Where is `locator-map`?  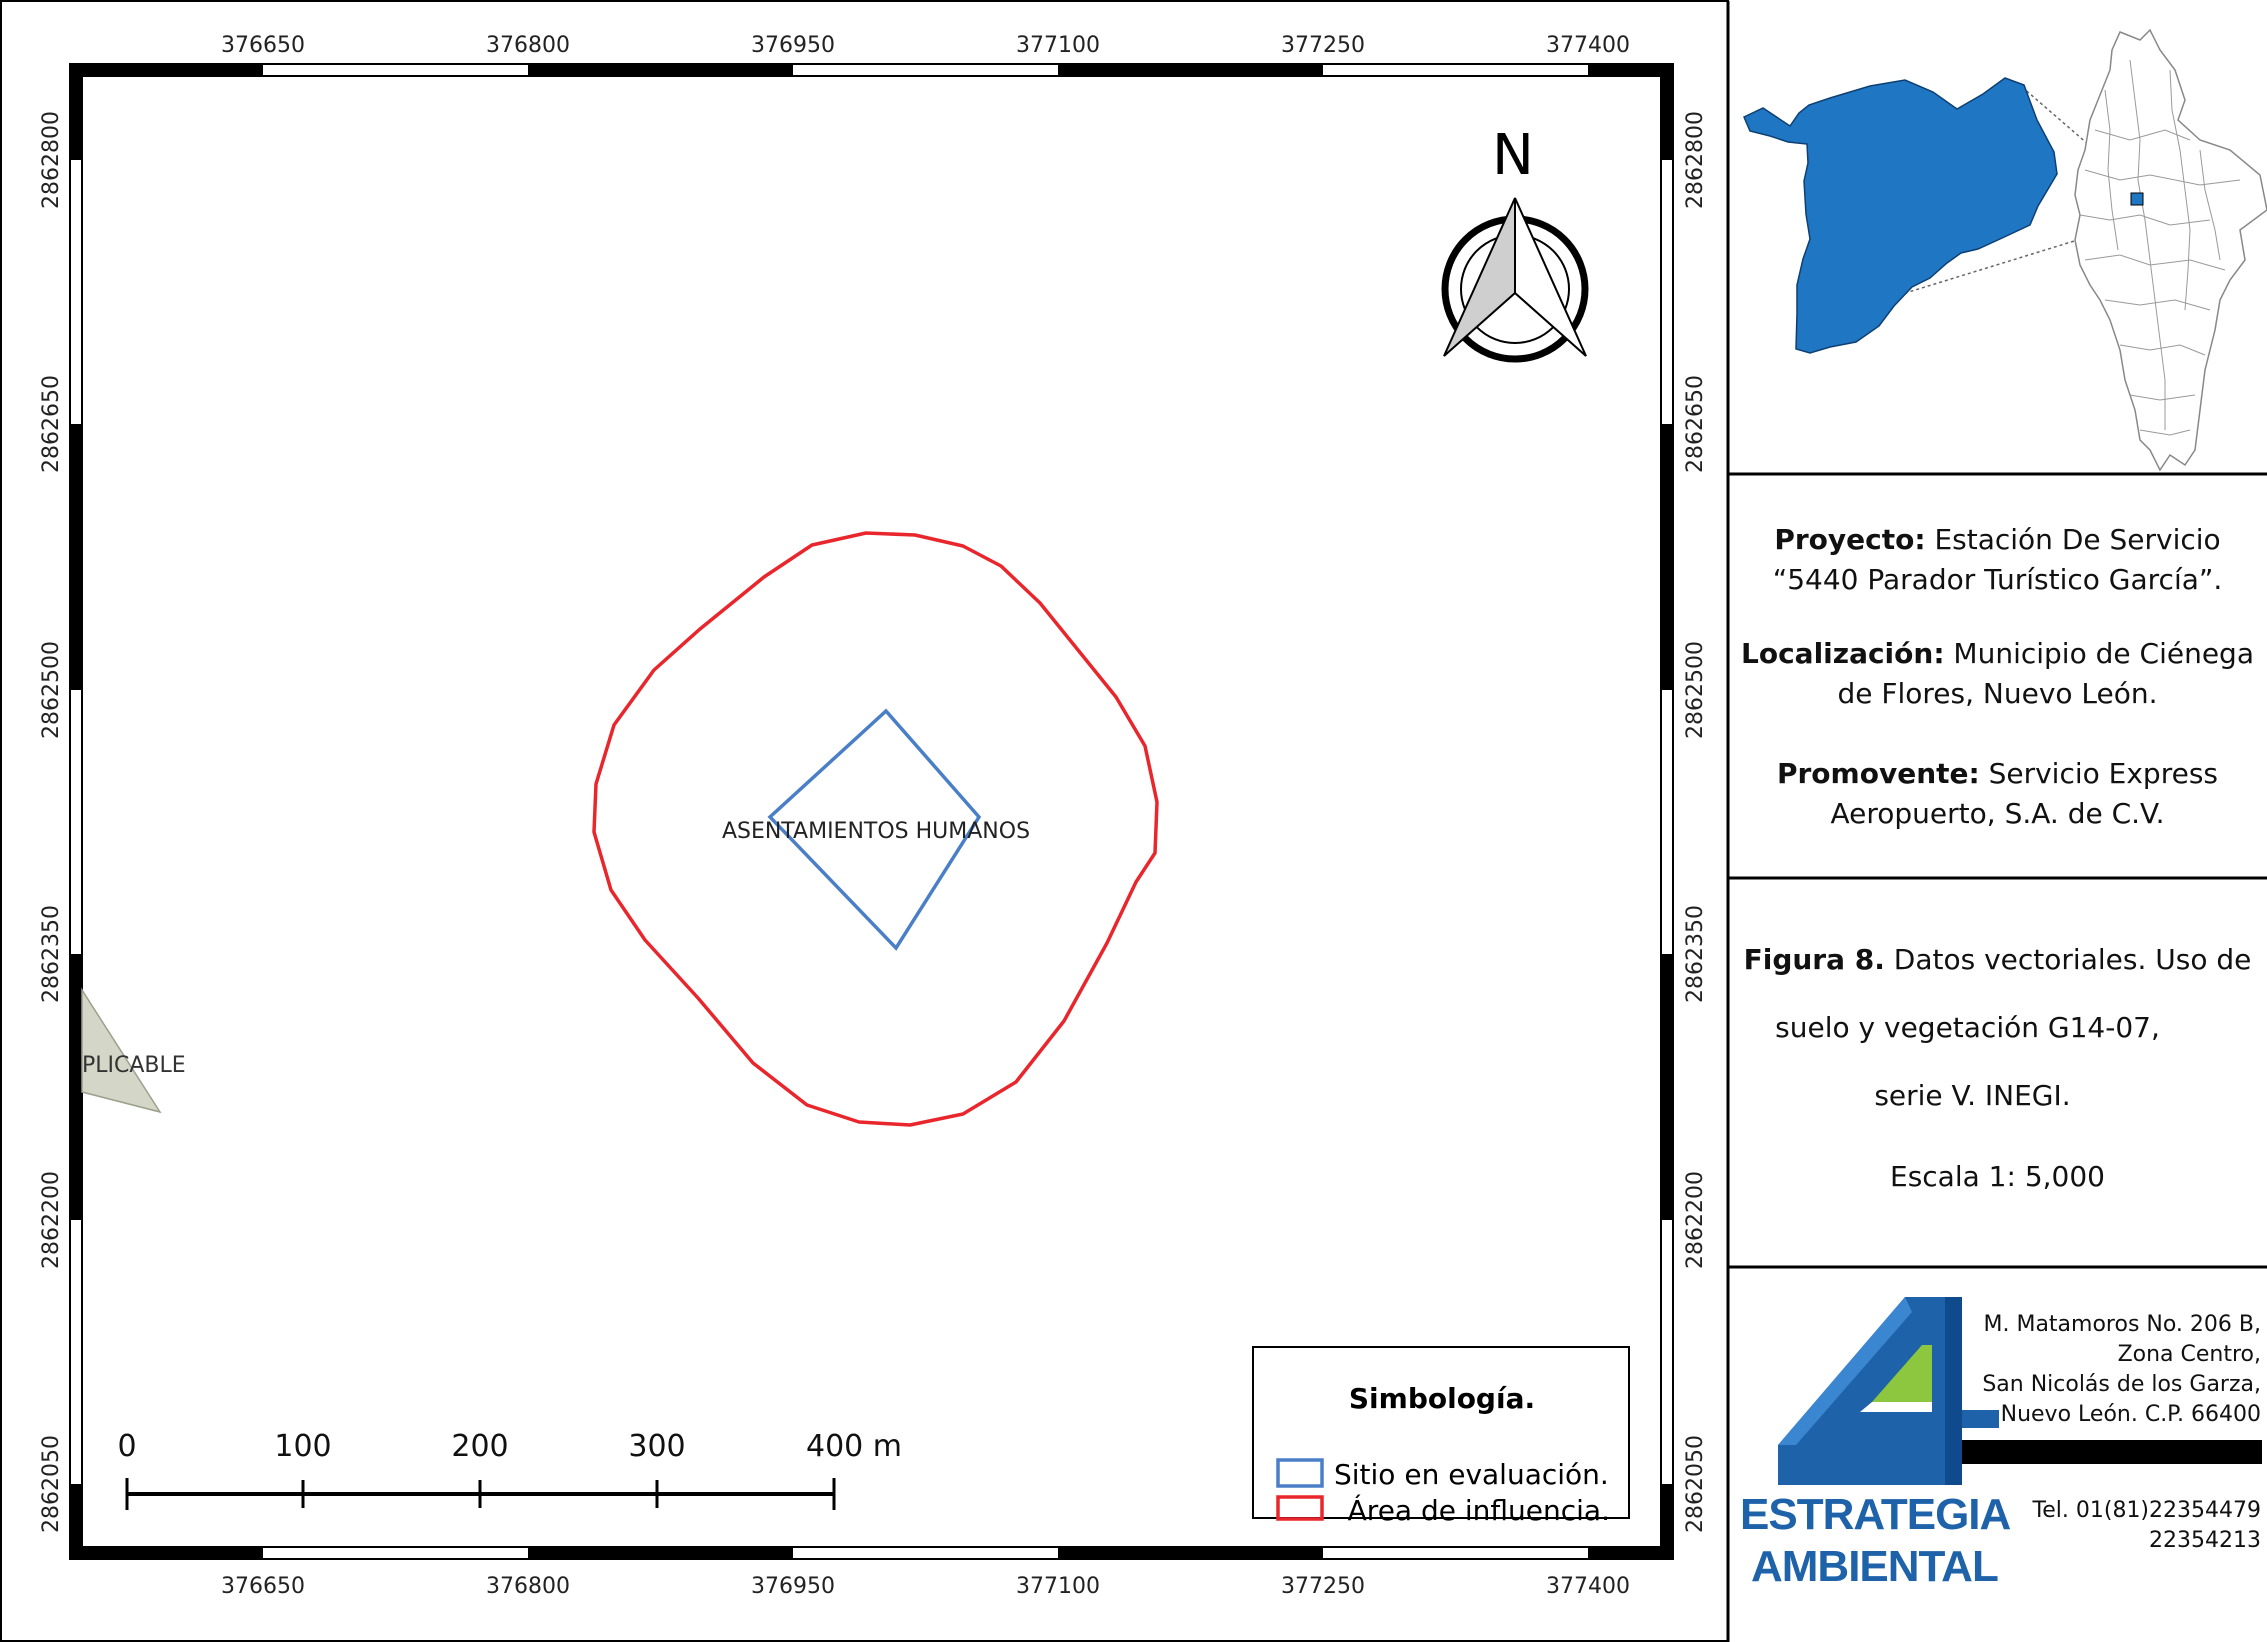
locator-map is located at coordinates (2005, 250).